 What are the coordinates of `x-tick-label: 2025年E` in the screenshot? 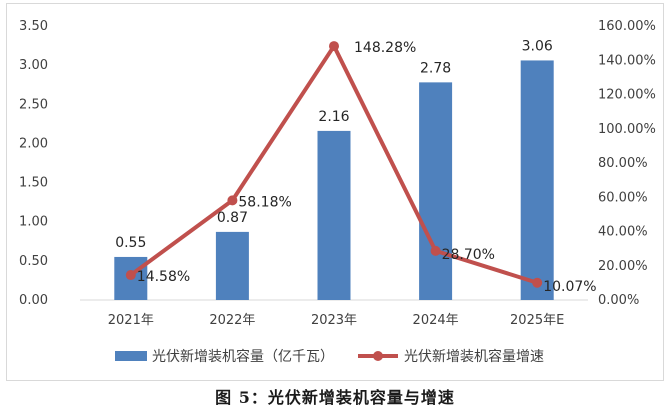 It's located at (537, 320).